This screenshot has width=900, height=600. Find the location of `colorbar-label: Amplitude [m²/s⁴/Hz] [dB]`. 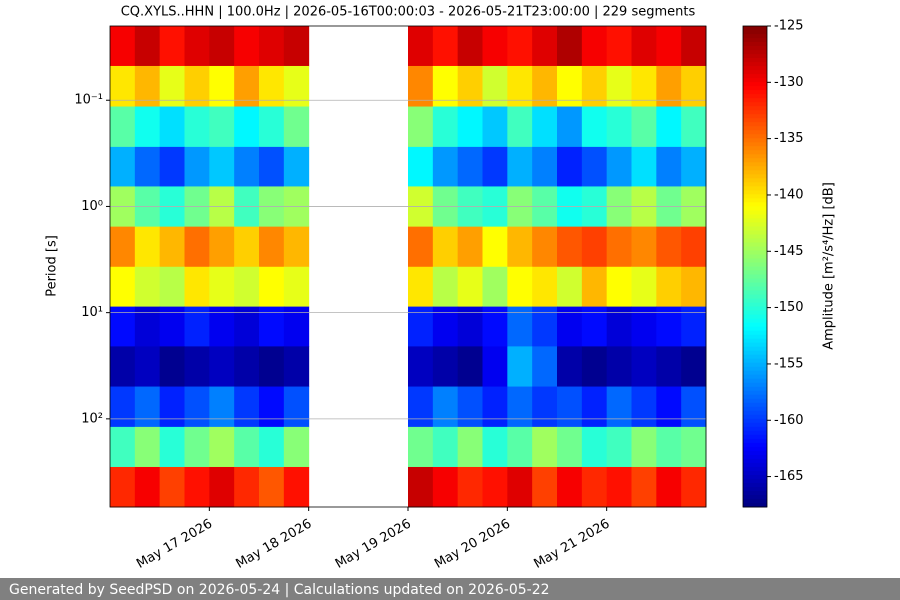

colorbar-label: Amplitude [m²/s⁴/Hz] [dB] is located at coordinates (829, 266).